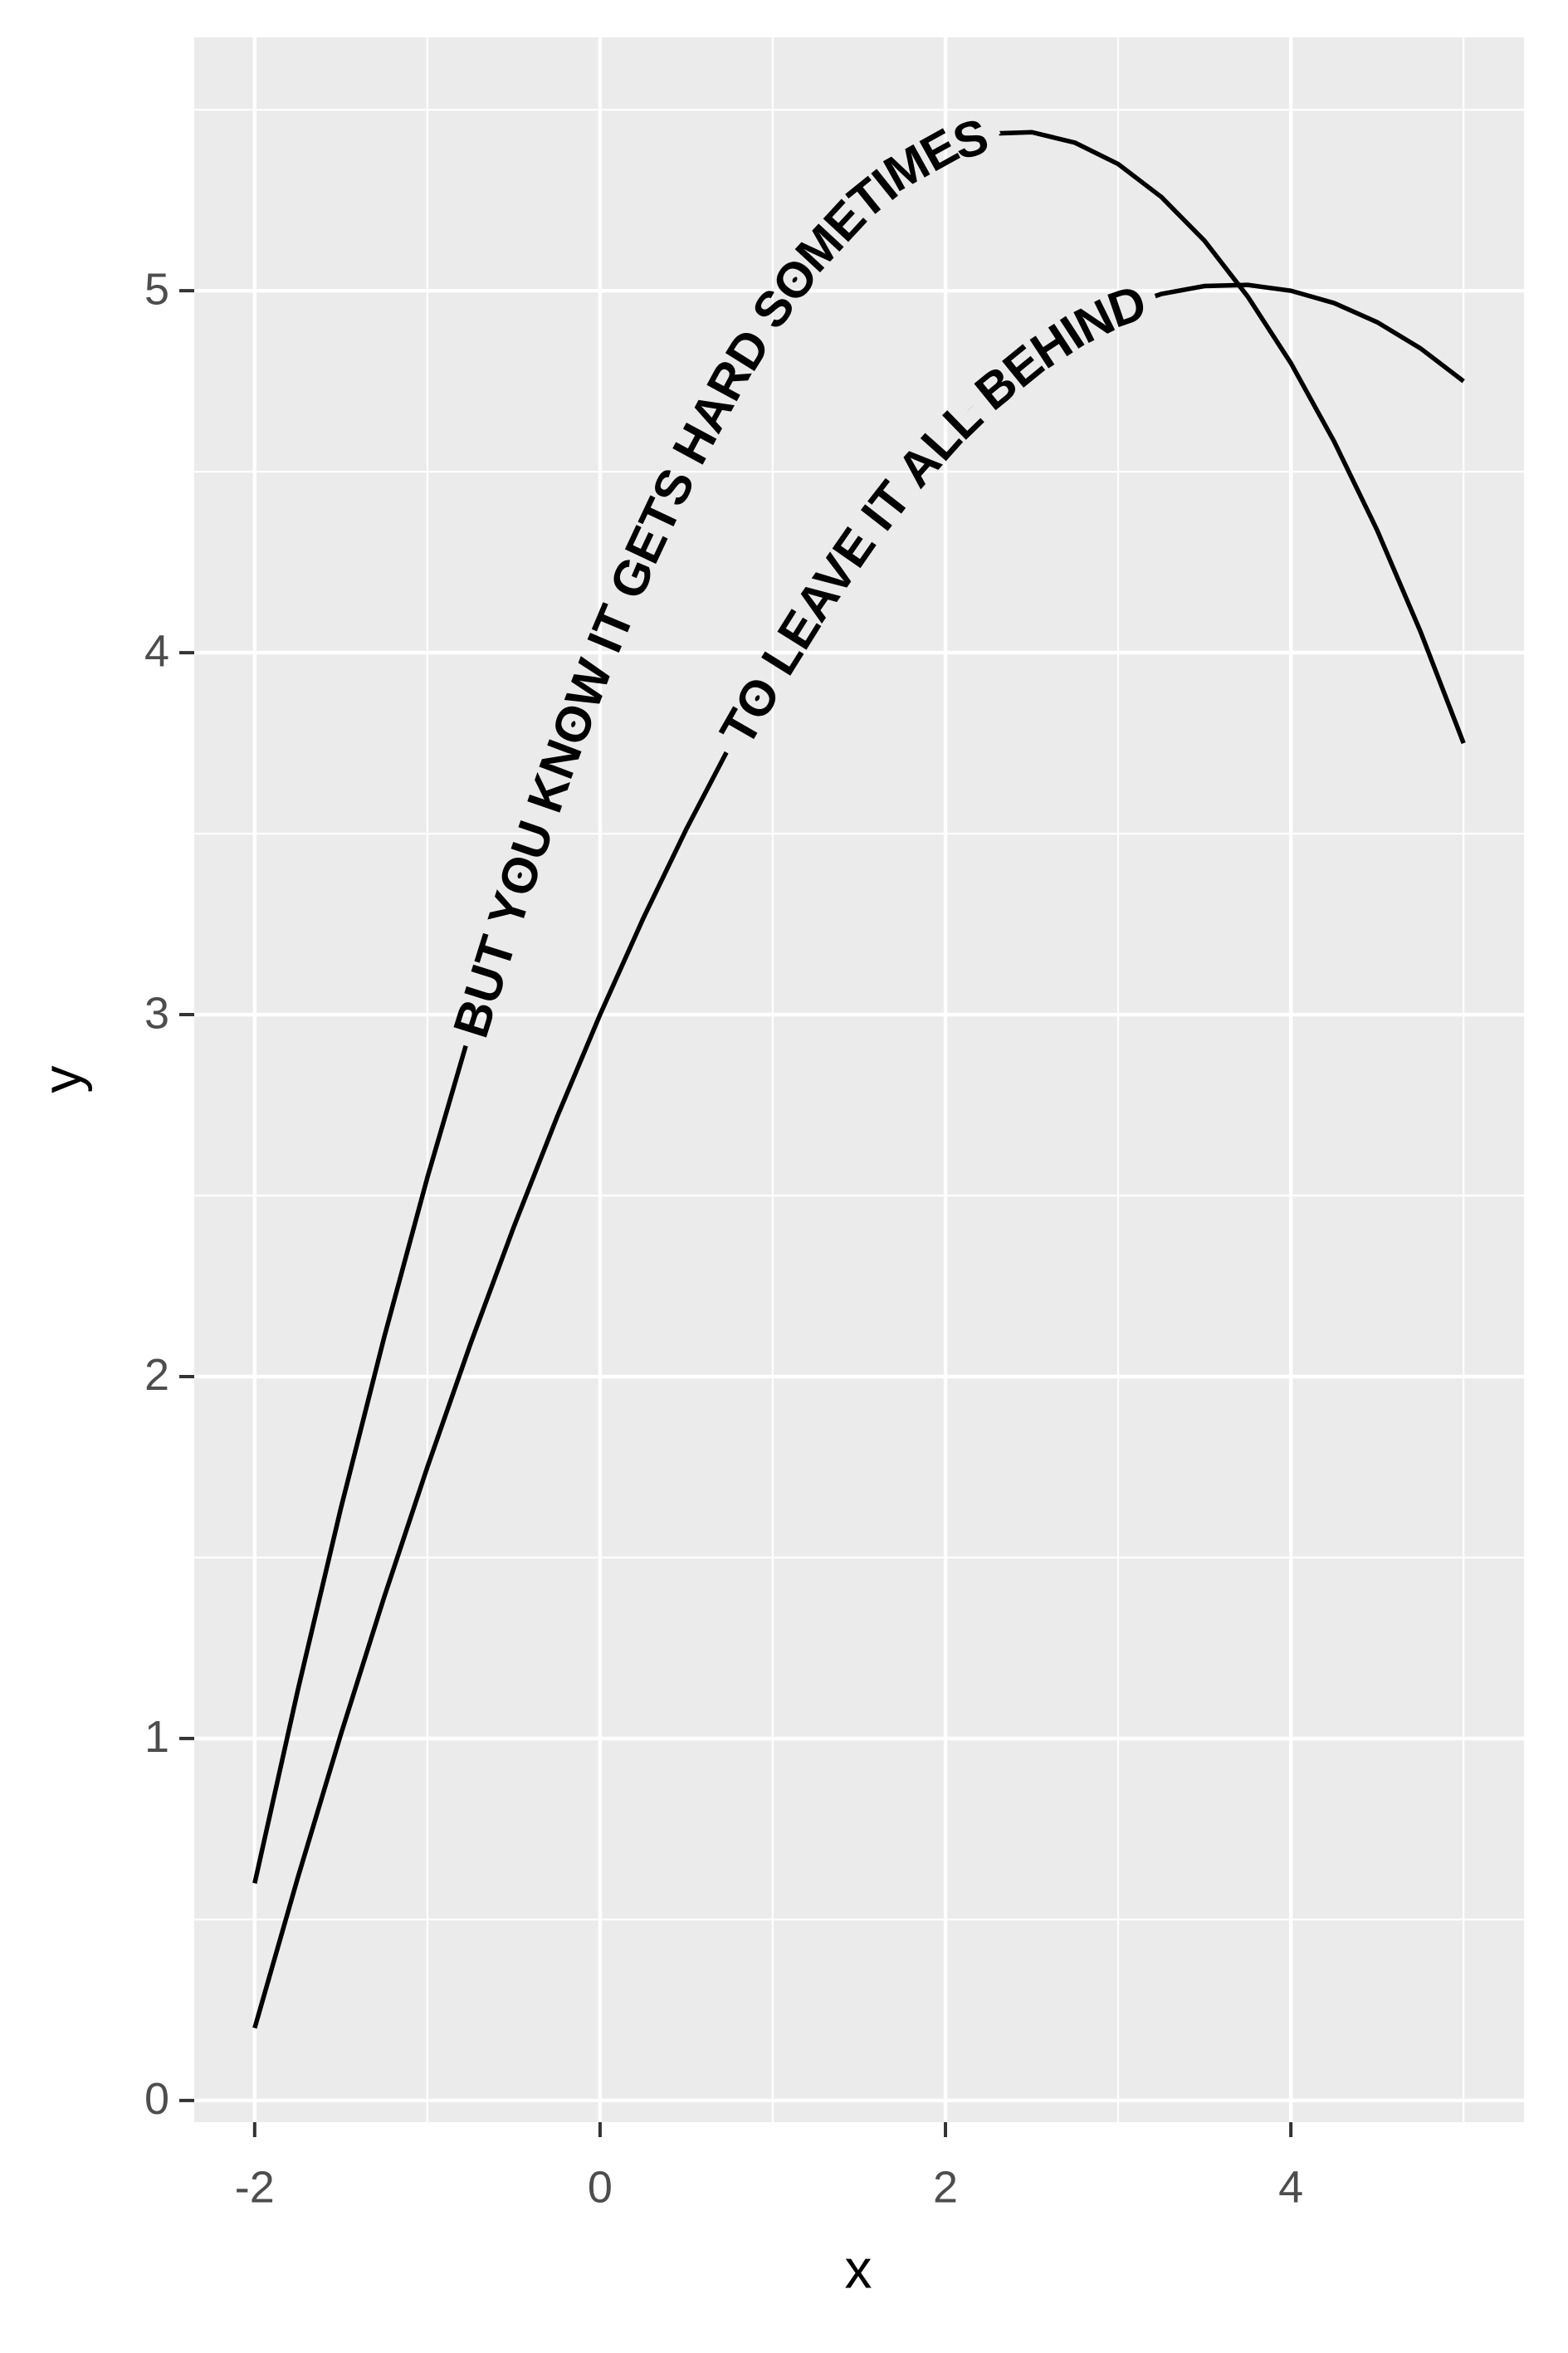  Describe the element at coordinates (157, 289) in the screenshot. I see `y-tick-label: 5` at that location.